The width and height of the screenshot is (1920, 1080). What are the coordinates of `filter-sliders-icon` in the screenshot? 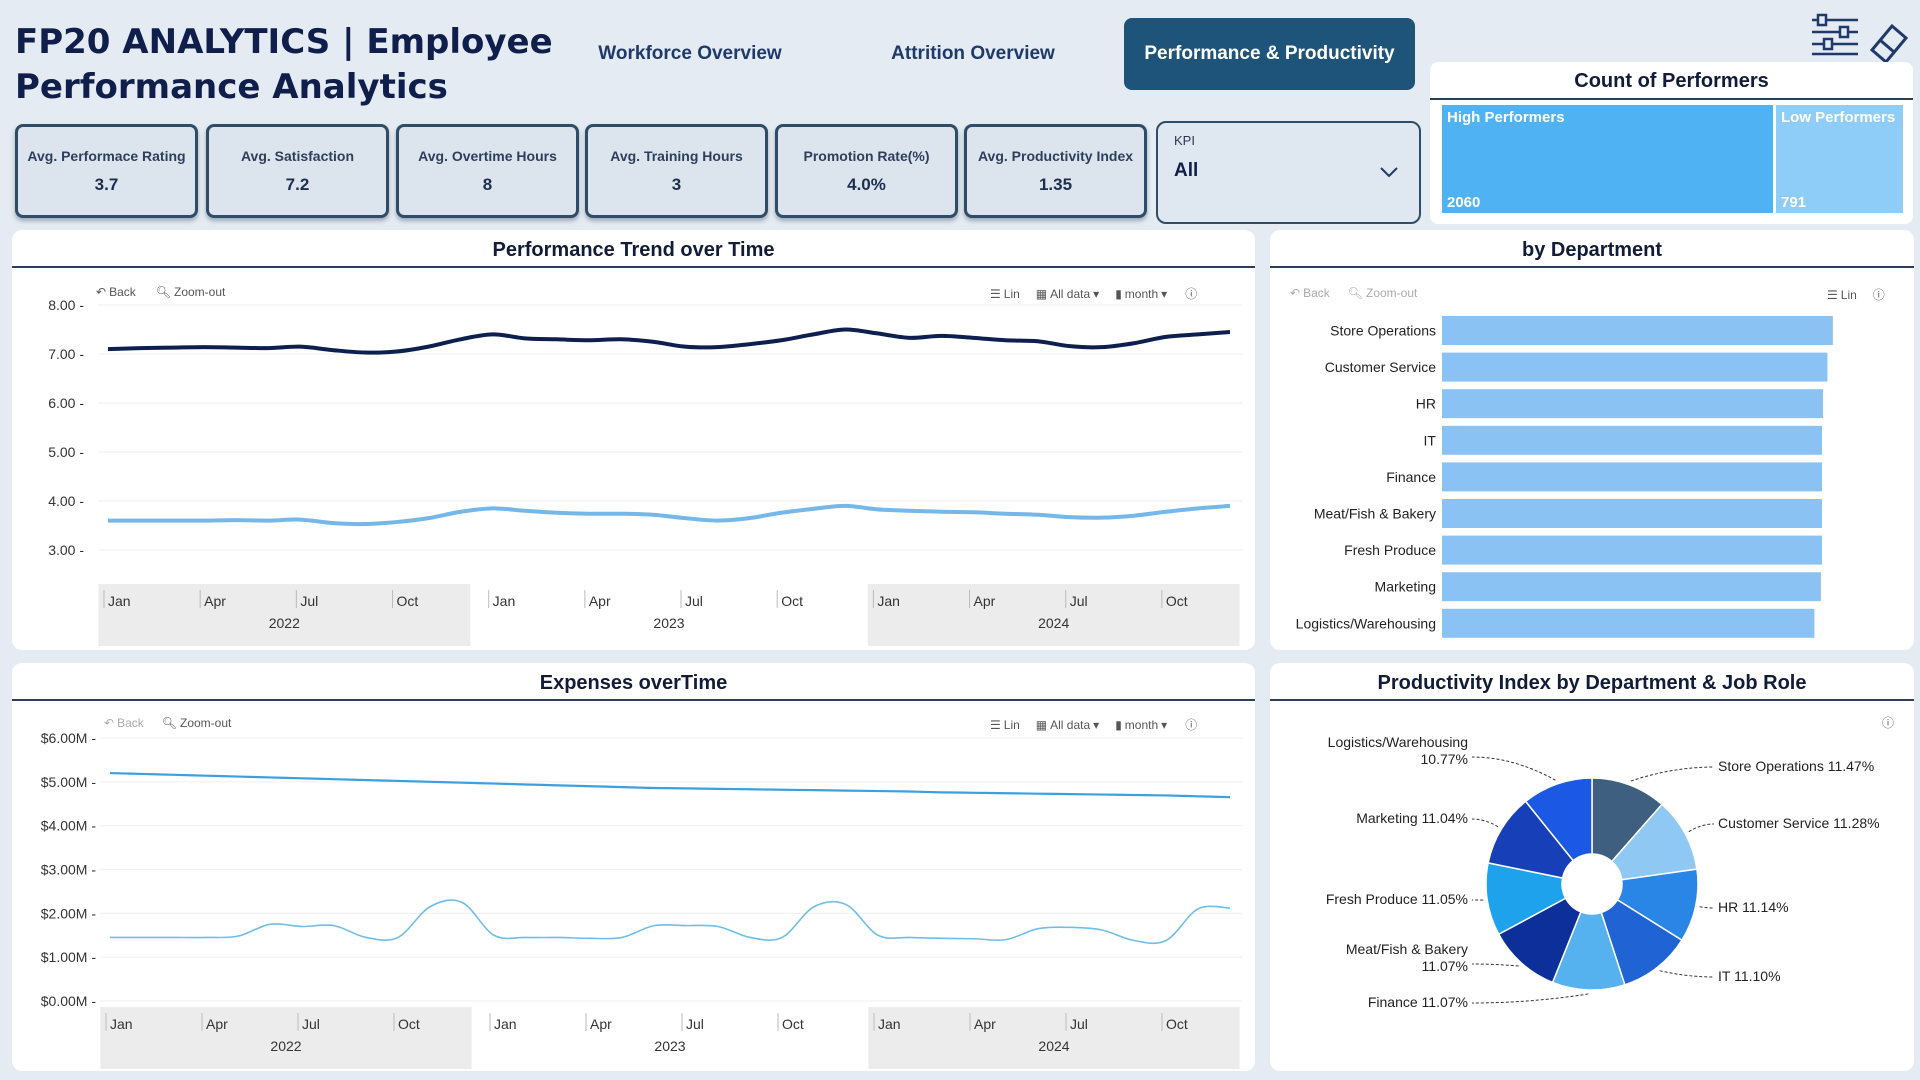 It's located at (1835, 34).